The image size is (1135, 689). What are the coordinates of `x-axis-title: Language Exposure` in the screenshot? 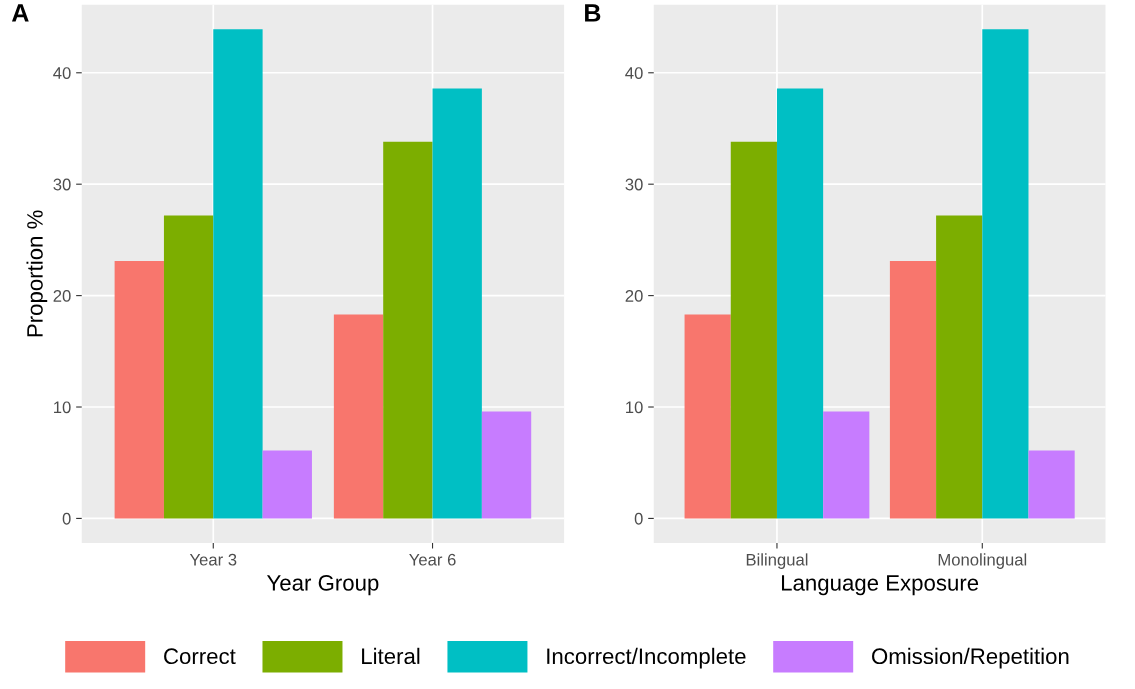 It's located at (880, 585).